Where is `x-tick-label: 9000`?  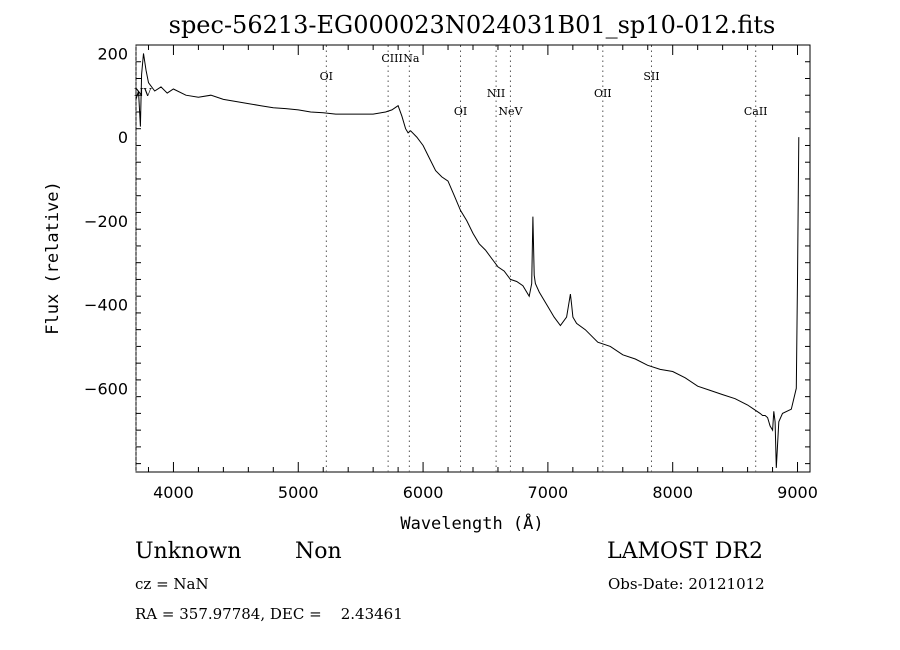
x-tick-label: 9000 is located at coordinates (797, 492).